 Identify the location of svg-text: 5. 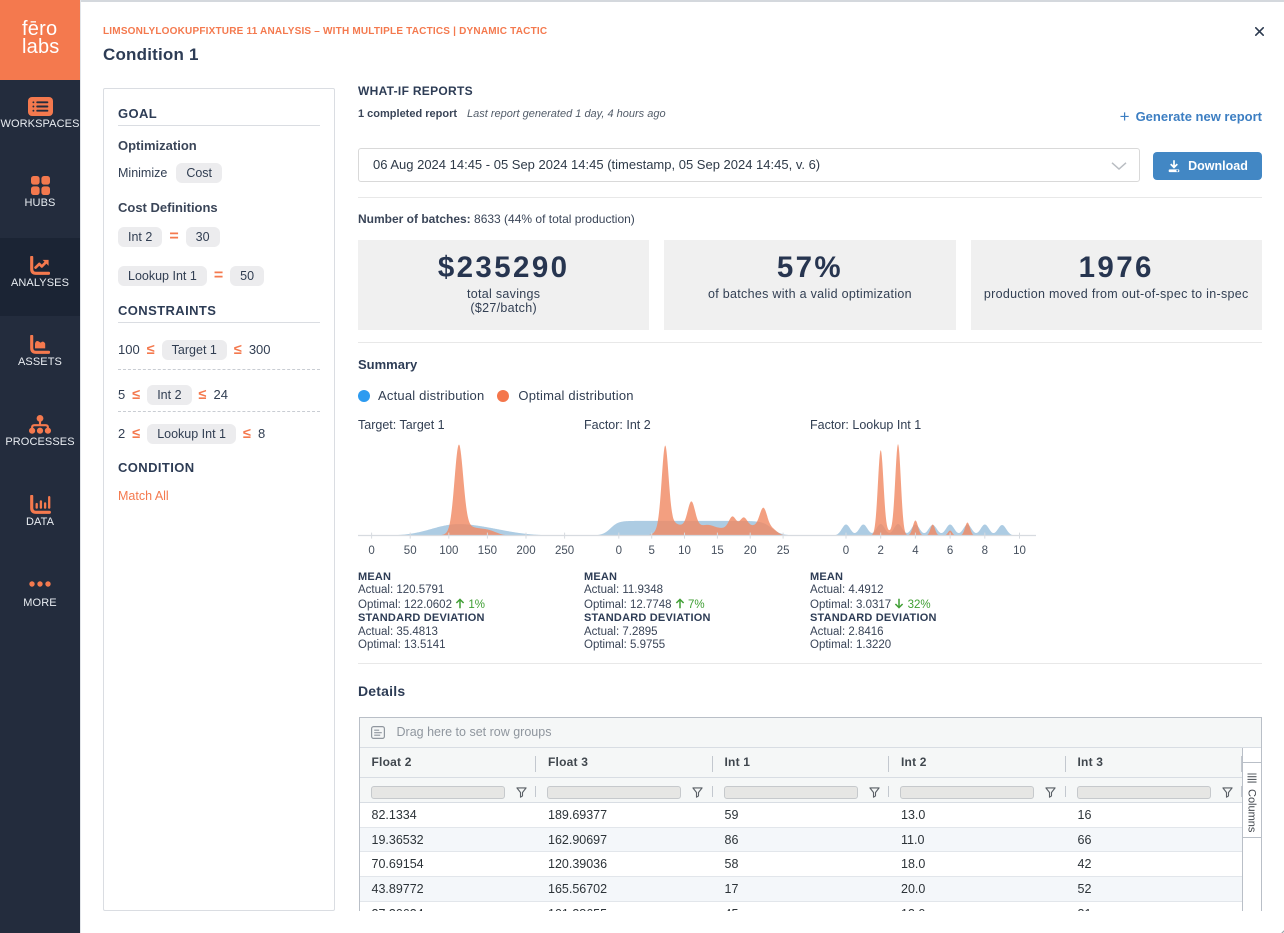
(651, 551).